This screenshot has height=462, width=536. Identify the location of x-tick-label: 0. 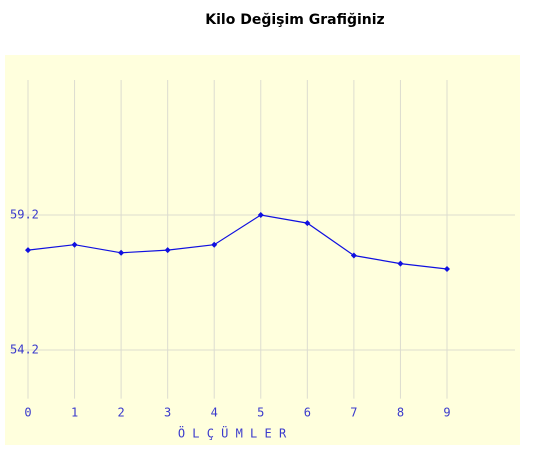
(27, 413).